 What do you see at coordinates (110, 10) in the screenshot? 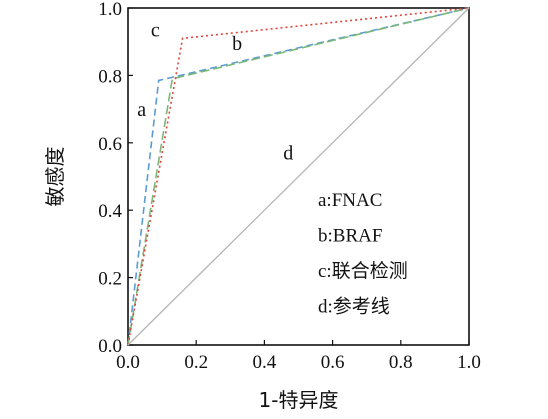
I see `y-tick-label: 1.0` at bounding box center [110, 10].